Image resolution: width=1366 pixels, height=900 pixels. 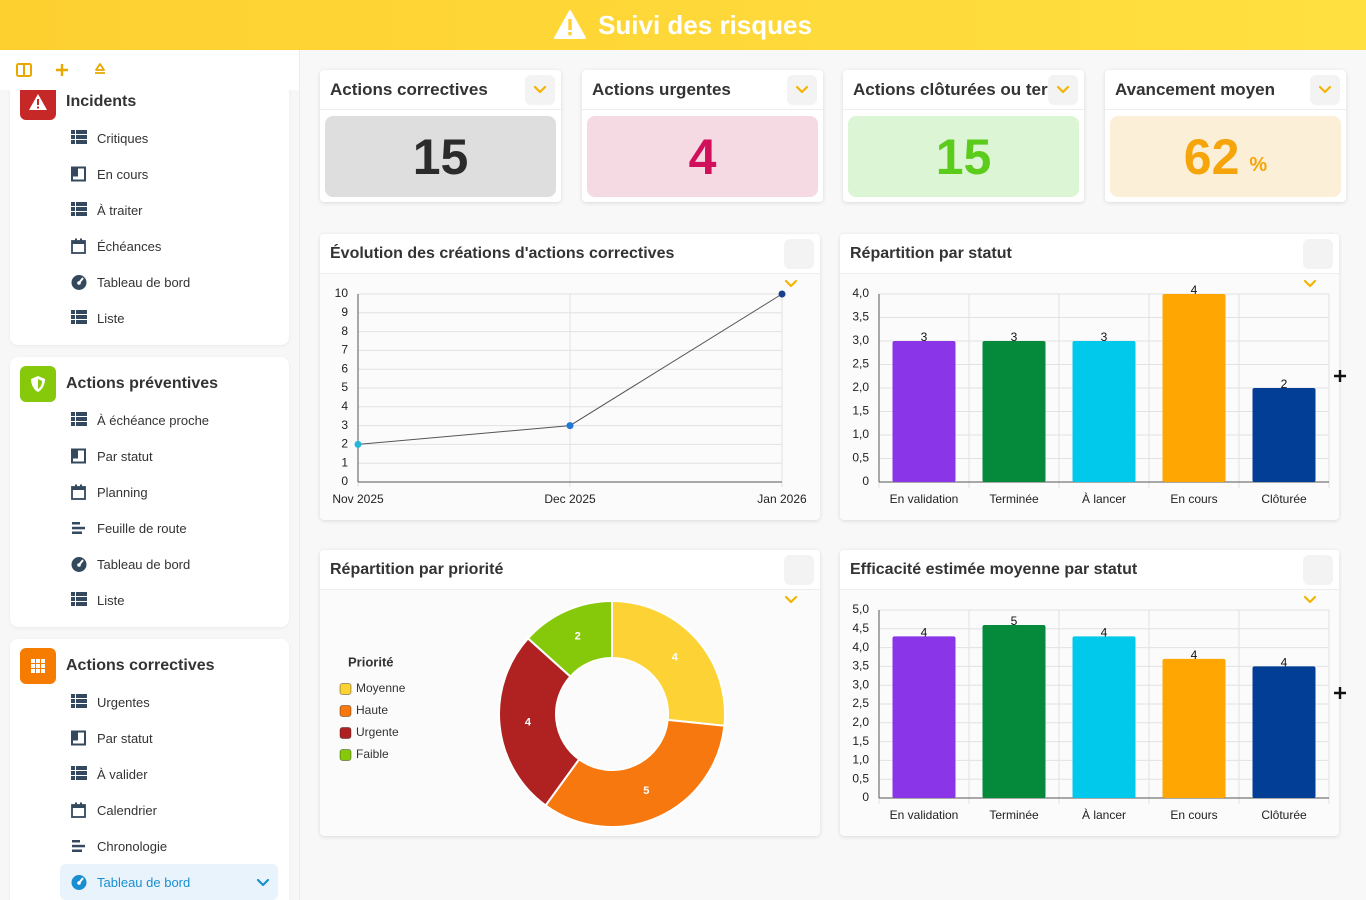 What do you see at coordinates (149, 492) in the screenshot?
I see `sidebar-item: Planning` at bounding box center [149, 492].